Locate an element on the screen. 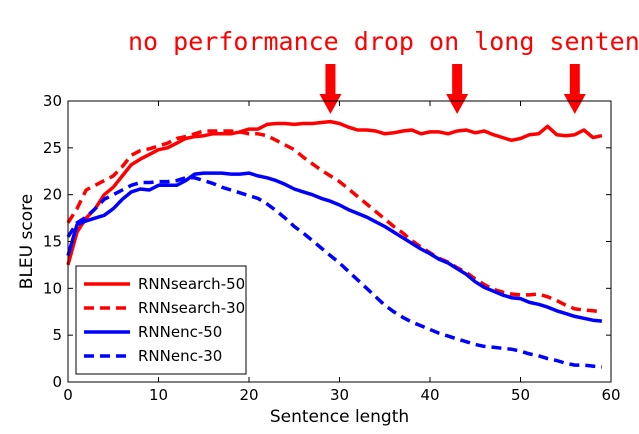 This screenshot has width=639, height=434. y-axis-label: BLEU score is located at coordinates (27, 241).